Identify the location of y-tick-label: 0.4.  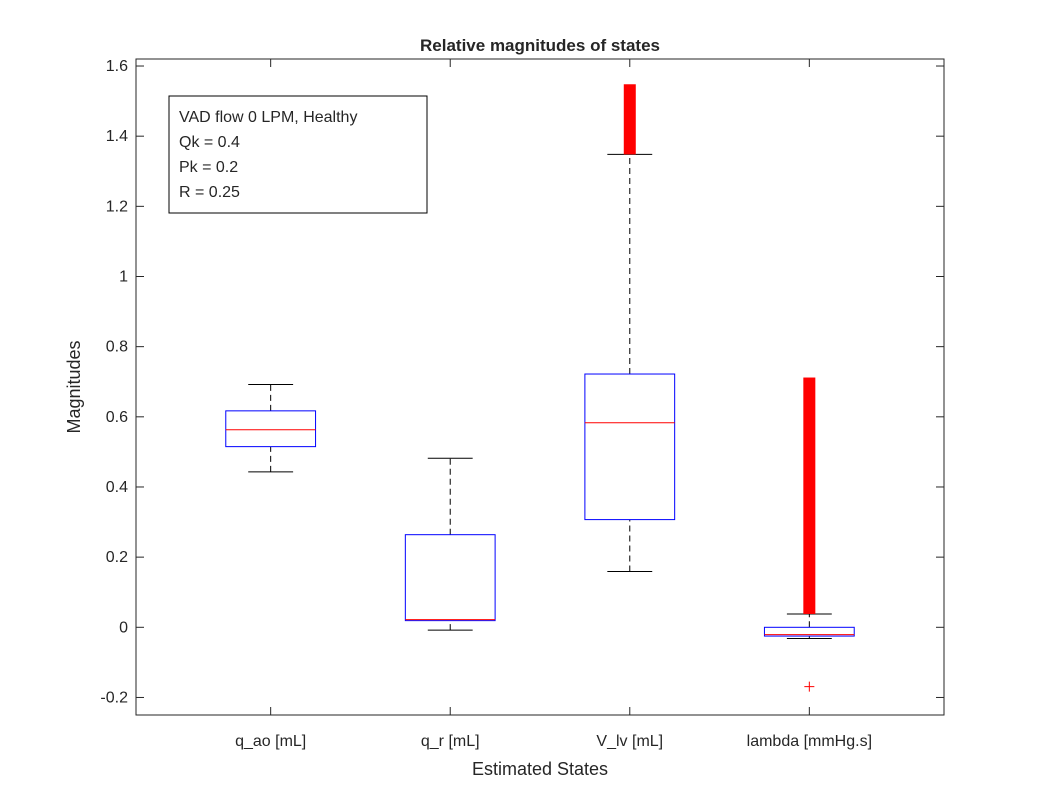
(117, 487).